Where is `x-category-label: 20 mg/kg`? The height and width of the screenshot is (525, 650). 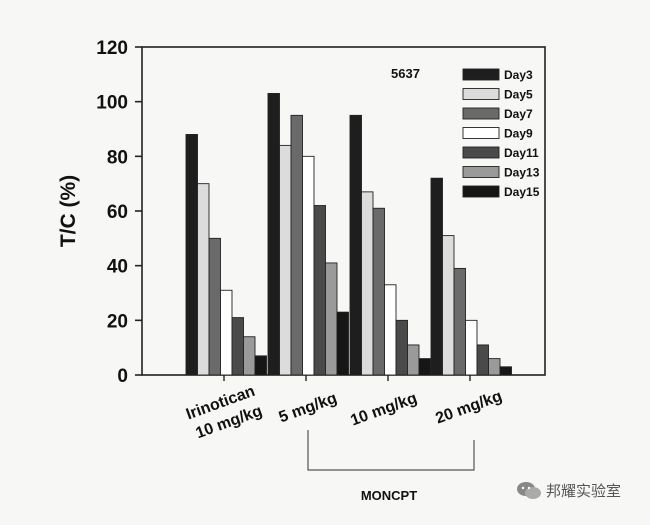 x-category-label: 20 mg/kg is located at coordinates (468, 408).